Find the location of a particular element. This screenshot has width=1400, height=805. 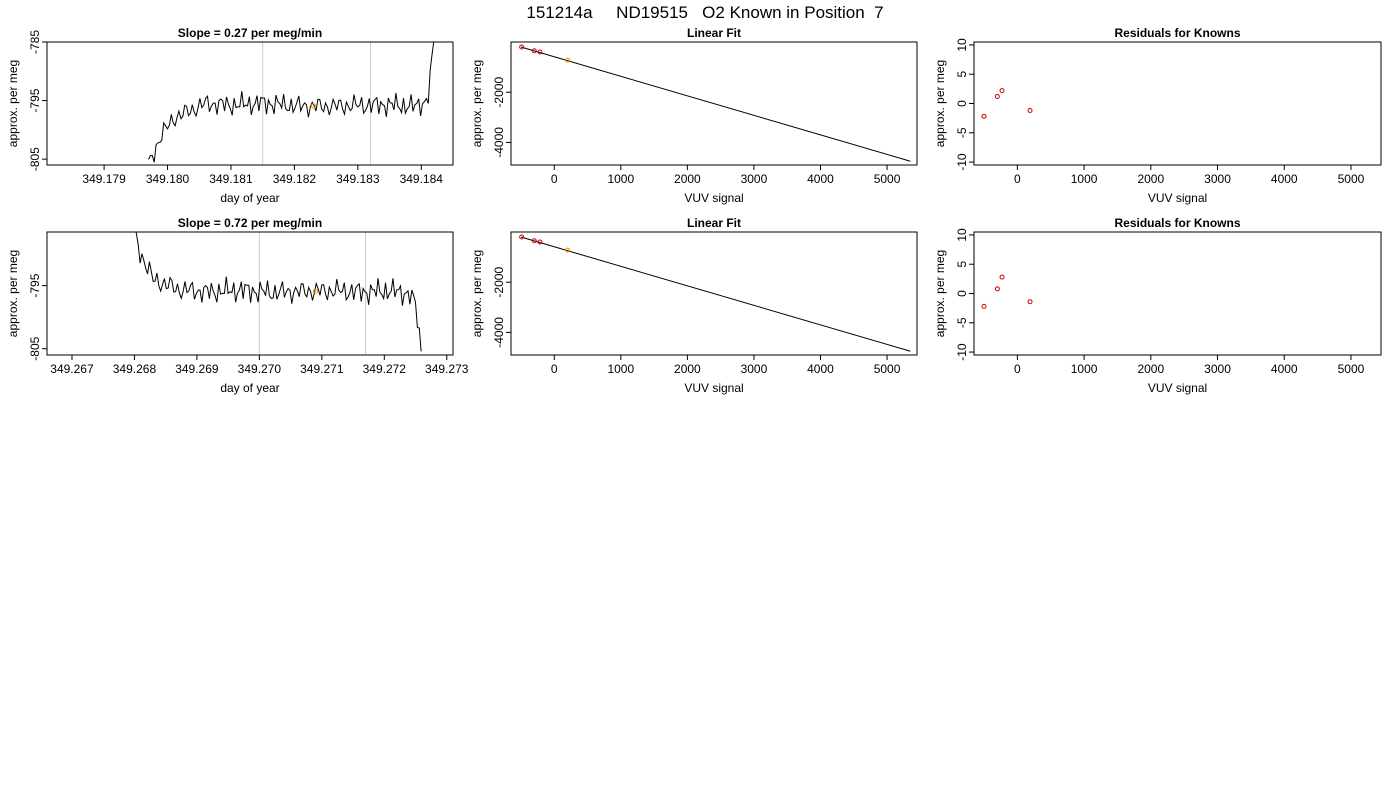

x-axis-label: day of year is located at coordinates (249, 198).